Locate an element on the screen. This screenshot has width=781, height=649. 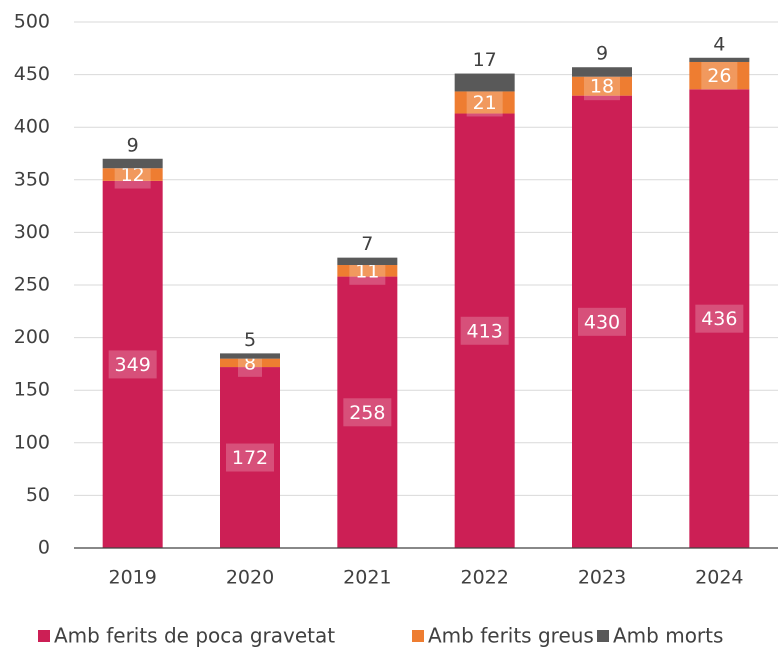
y-tick-label: 250 is located at coordinates (32, 285).